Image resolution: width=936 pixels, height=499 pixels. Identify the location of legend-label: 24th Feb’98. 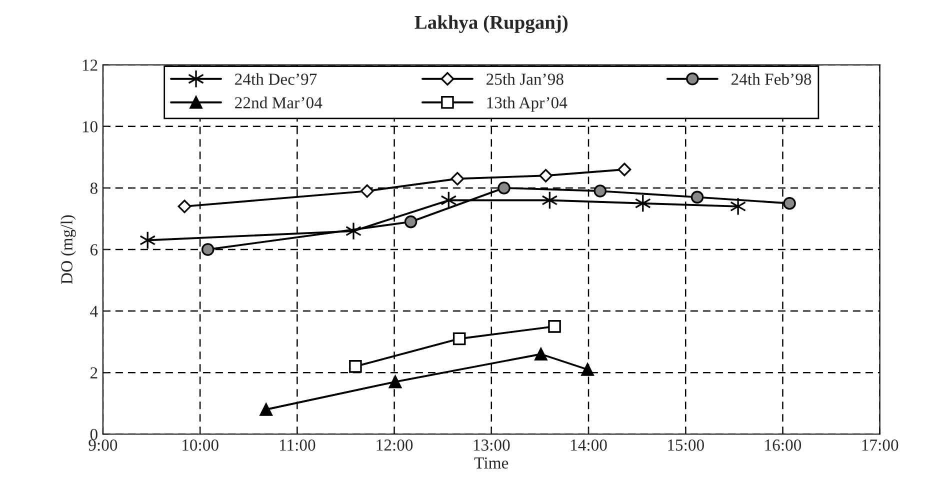
(772, 79).